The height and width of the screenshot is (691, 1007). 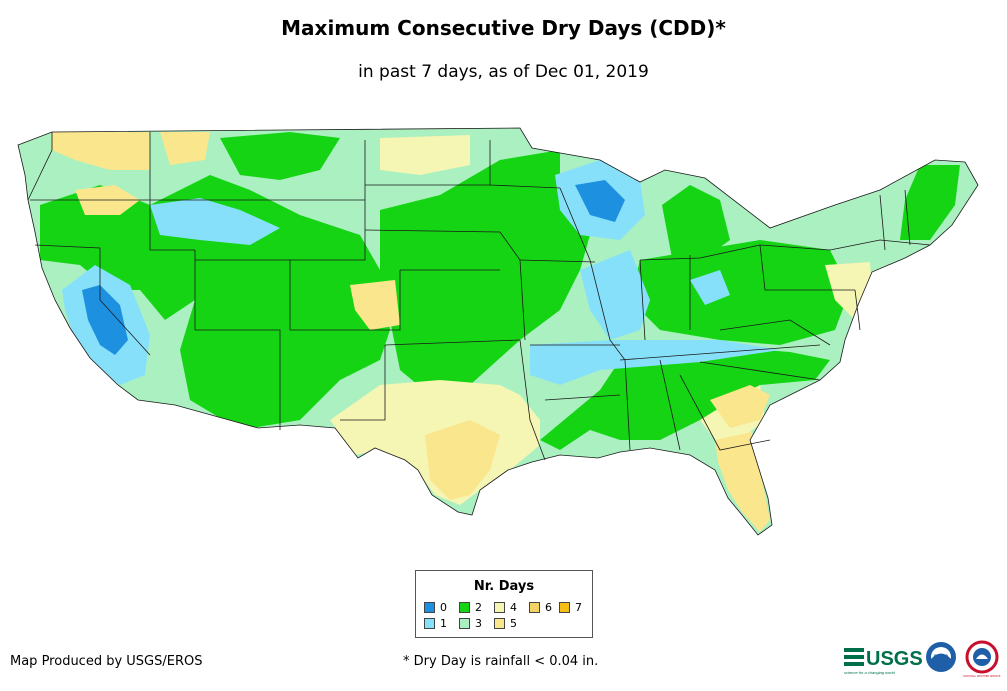 I want to click on legend-title: Nr. Days, so click(x=504, y=586).